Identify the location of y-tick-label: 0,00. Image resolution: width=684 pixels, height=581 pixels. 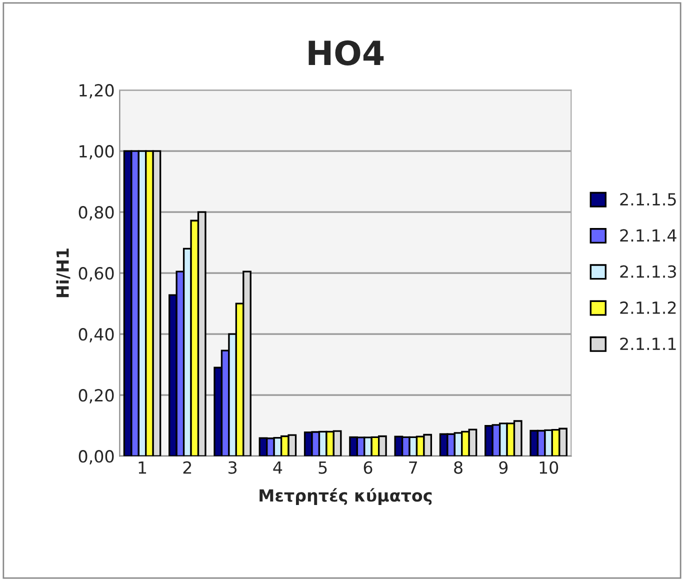
(96, 457).